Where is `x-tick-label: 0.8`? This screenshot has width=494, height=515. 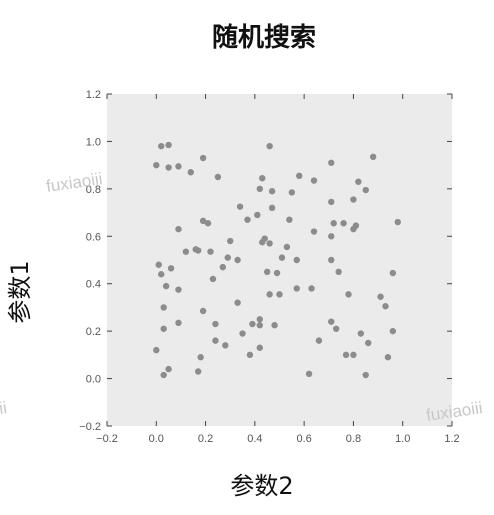 x-tick-label: 0.8 is located at coordinates (353, 439).